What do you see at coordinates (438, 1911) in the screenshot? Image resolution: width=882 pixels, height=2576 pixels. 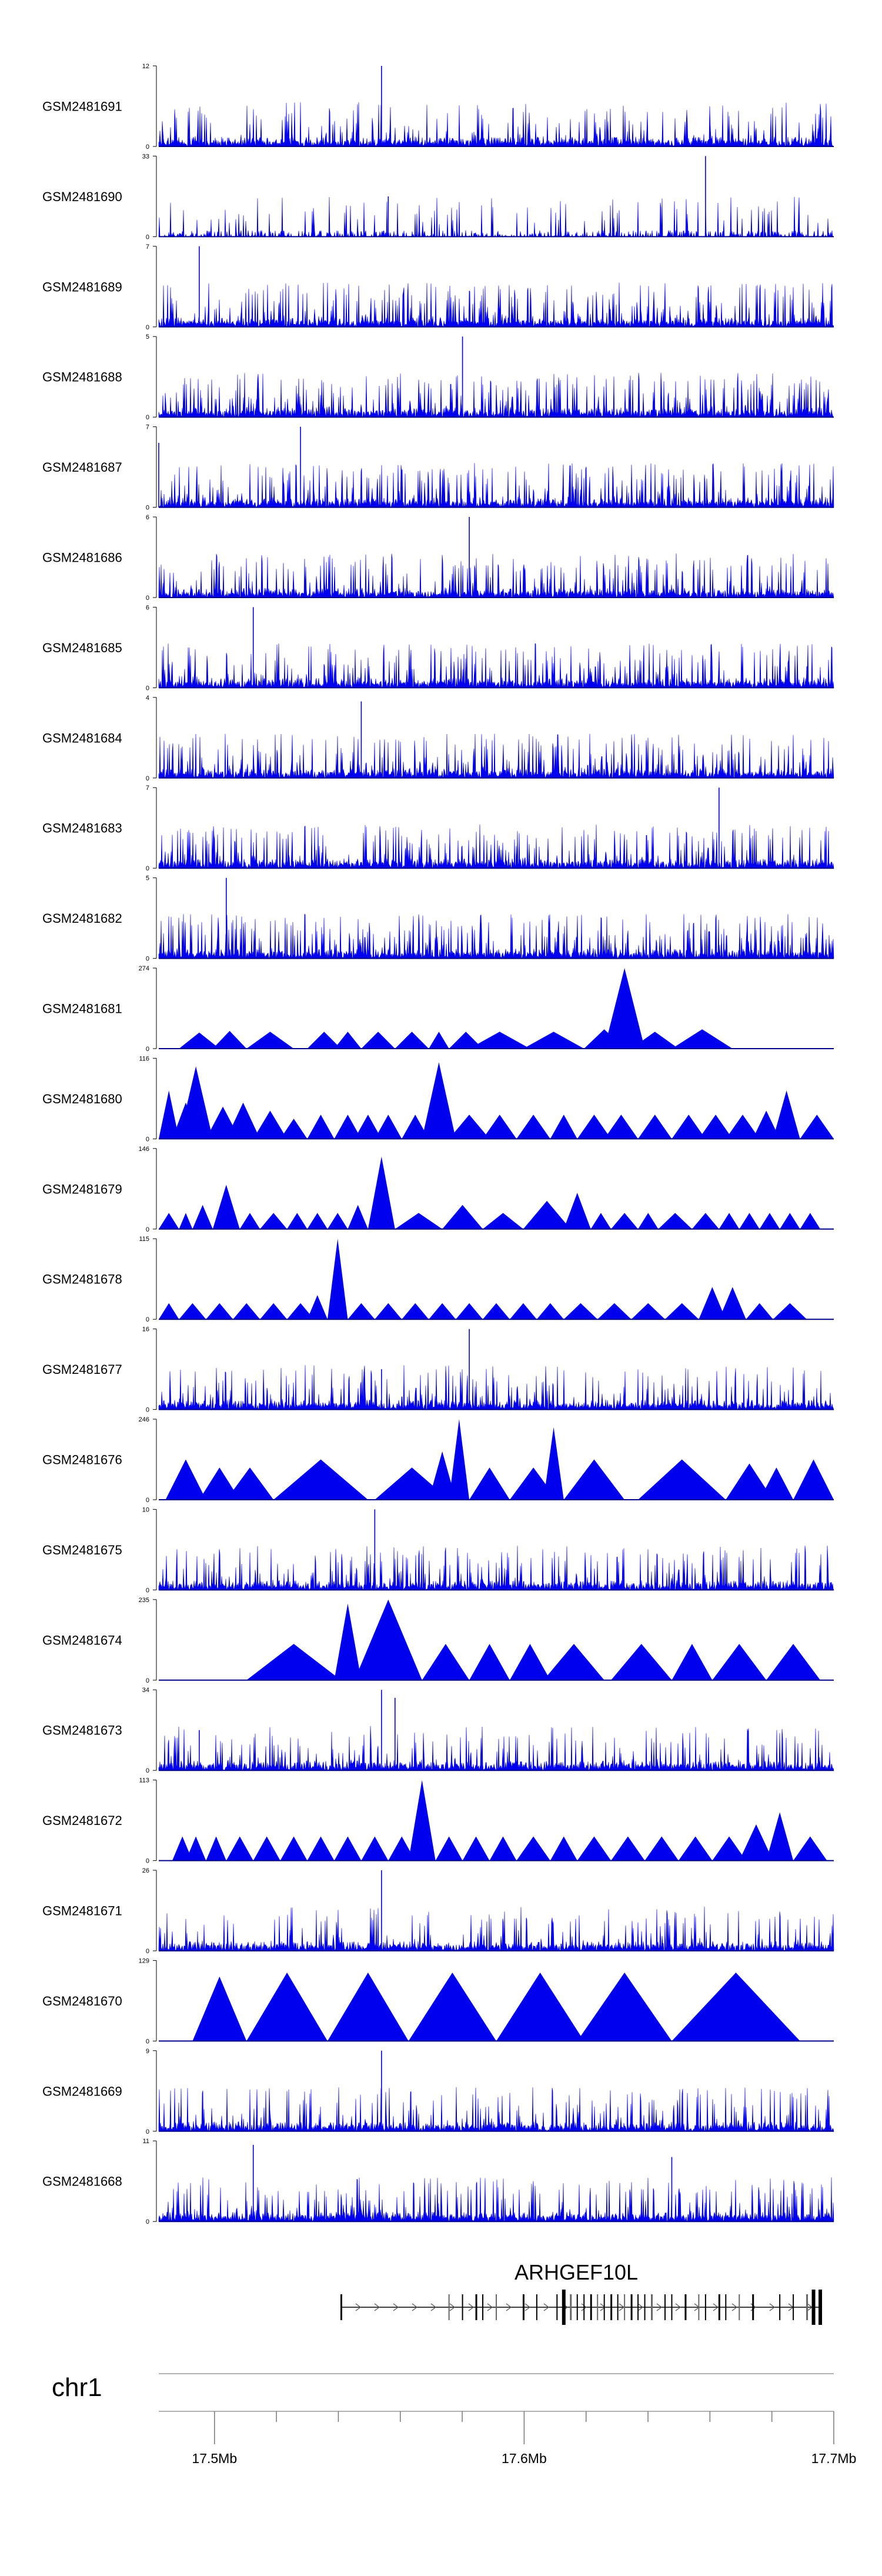 I see `track-GSM2481671: GSM2481671 26 0` at bounding box center [438, 1911].